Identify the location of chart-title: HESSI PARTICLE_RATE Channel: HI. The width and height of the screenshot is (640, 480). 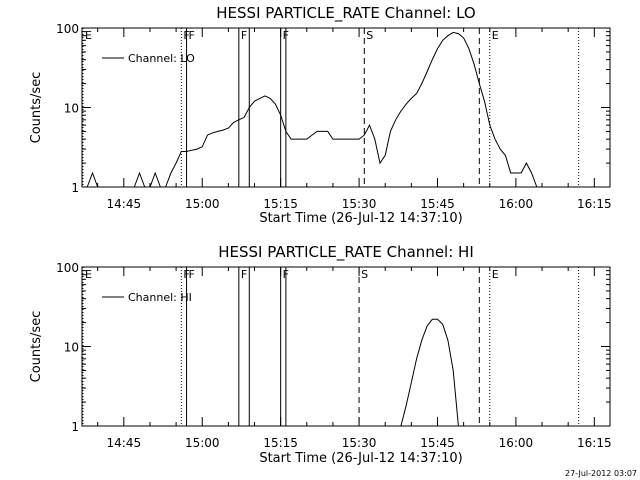
(346, 252).